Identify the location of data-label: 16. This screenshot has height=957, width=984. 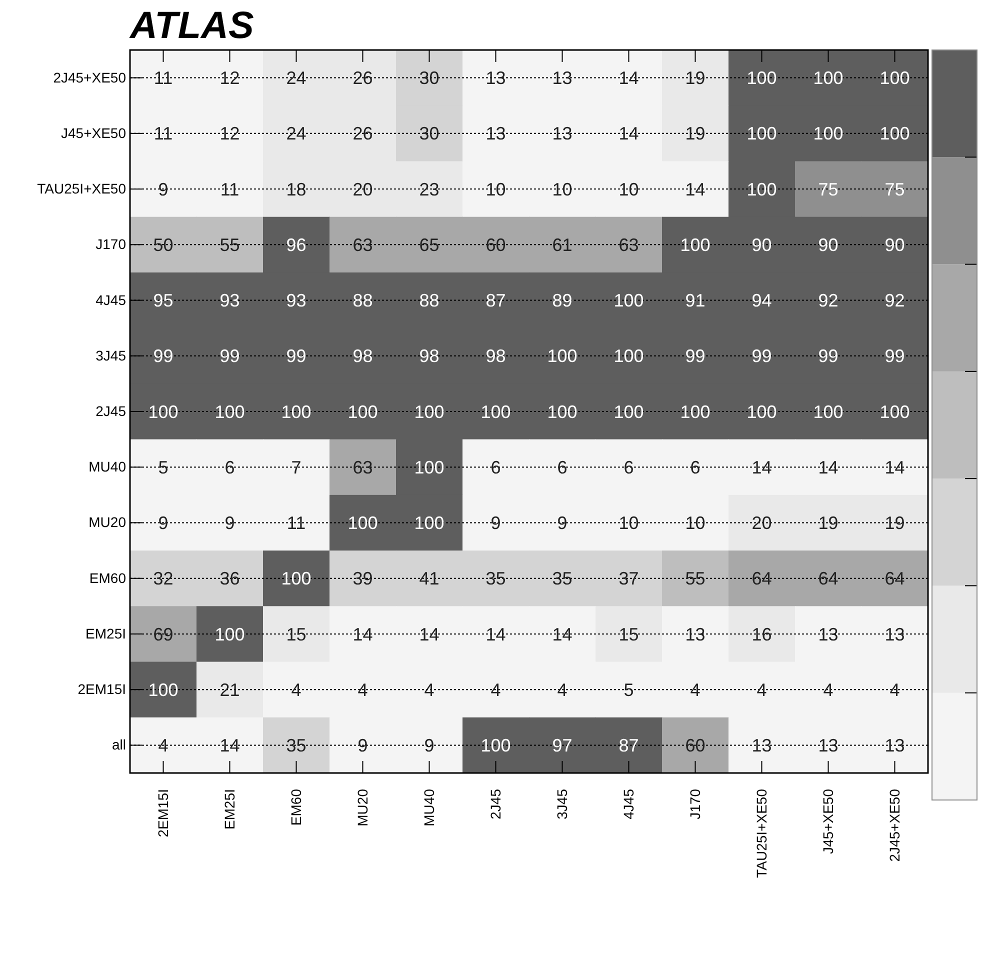
(762, 634).